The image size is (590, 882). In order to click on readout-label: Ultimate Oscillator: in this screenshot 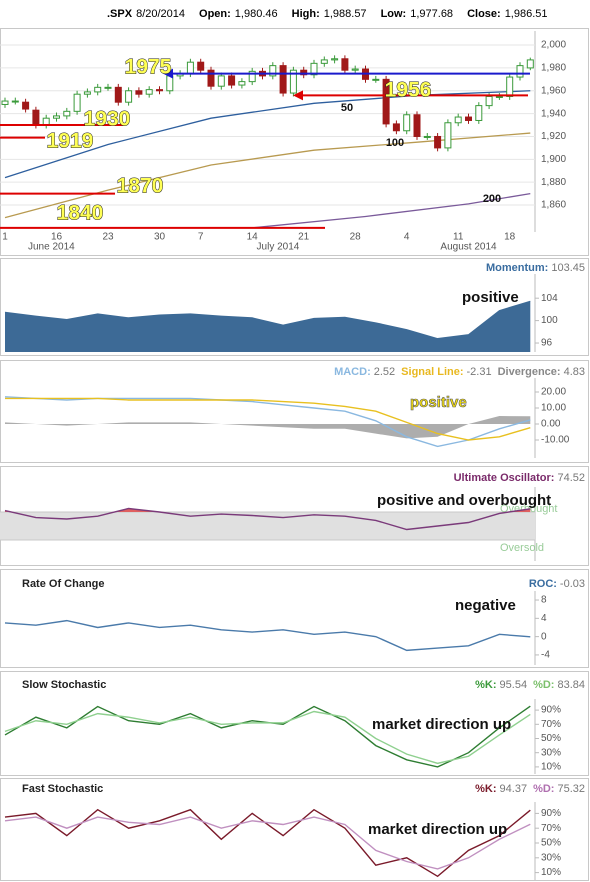, I will do `click(504, 478)`.